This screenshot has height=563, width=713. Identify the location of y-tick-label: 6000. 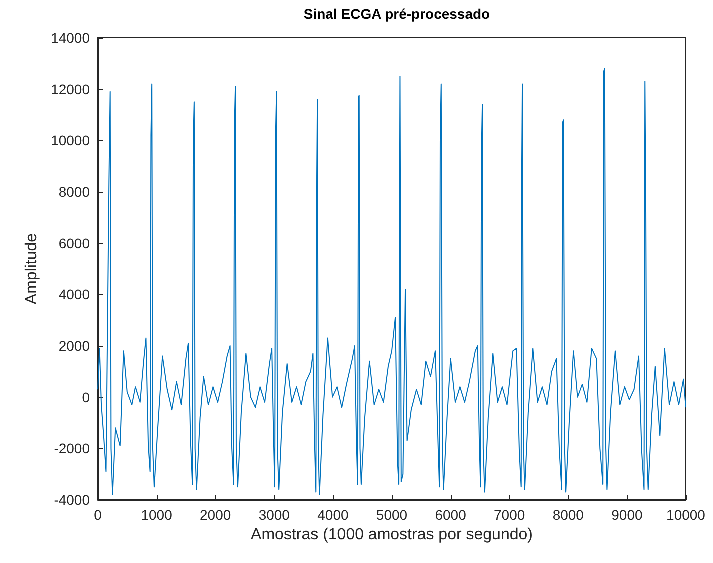
(74, 243).